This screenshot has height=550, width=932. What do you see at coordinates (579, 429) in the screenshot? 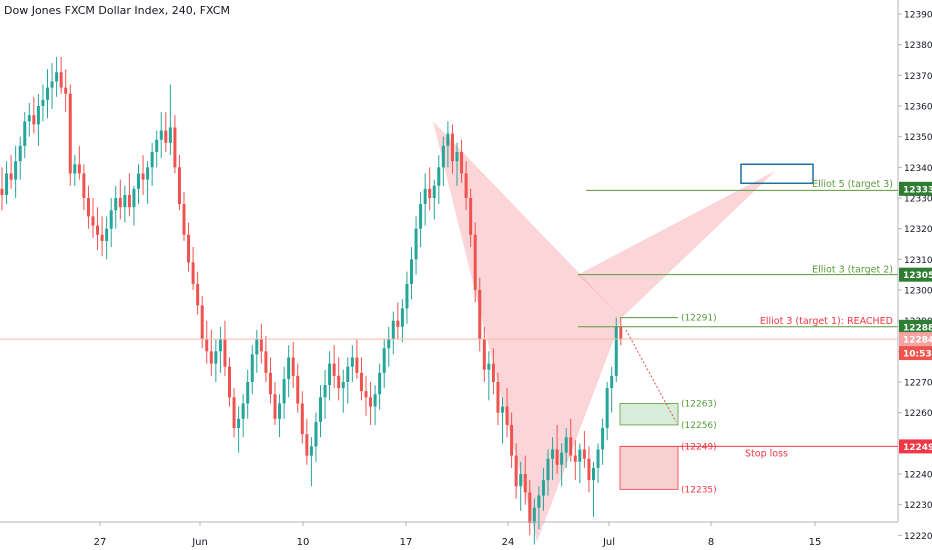
I see `pattern-abc` at bounding box center [579, 429].